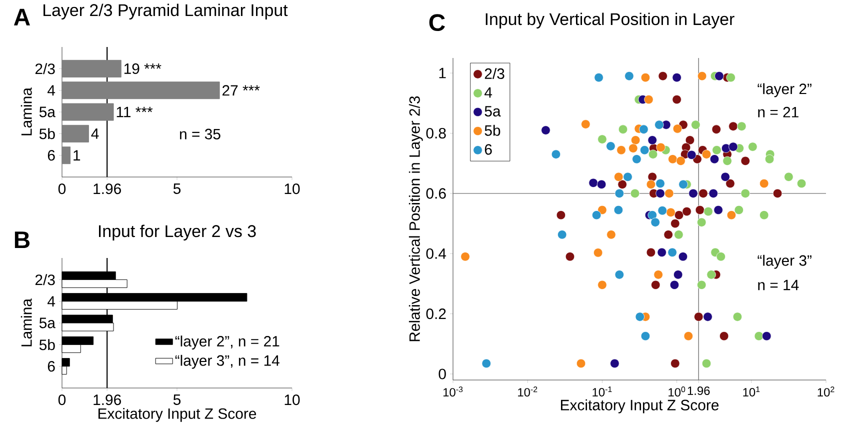 The width and height of the screenshot is (841, 433). What do you see at coordinates (785, 90) in the screenshot?
I see `annotation: “layer 2”` at bounding box center [785, 90].